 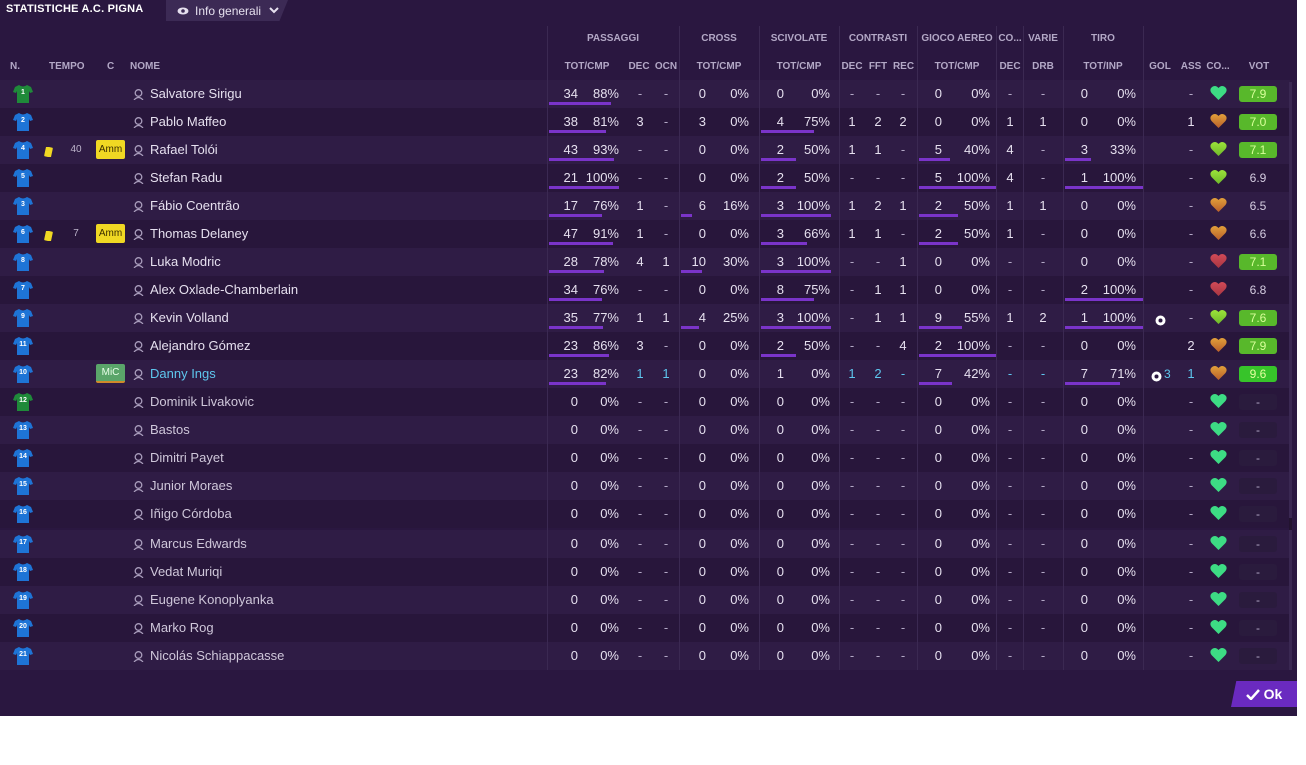 I want to click on player-name: Salvatore Sirigu, so click(x=196, y=93).